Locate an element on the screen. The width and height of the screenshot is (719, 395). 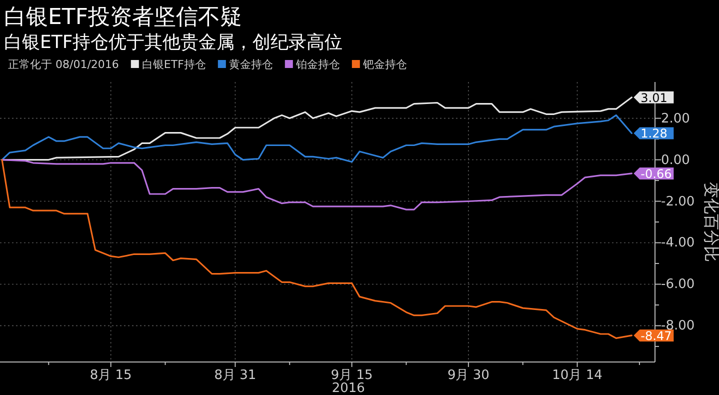
x-axis-title: 2016 is located at coordinates (348, 388).